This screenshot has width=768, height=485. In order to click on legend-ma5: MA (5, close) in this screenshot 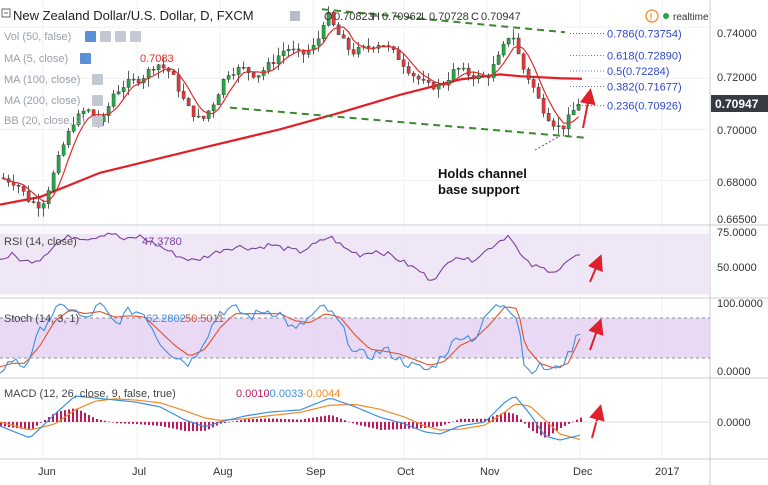, I will do `click(36, 59)`.